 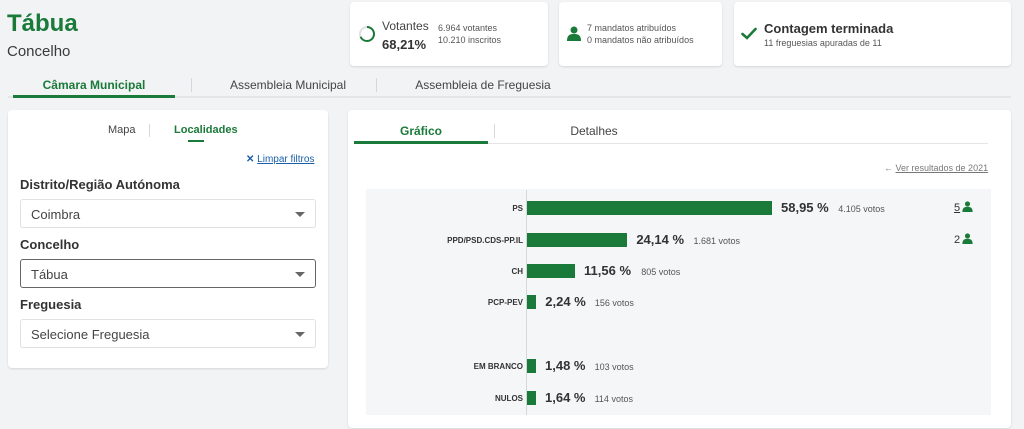 I want to click on freguesia-label: Freguesia, so click(x=51, y=304).